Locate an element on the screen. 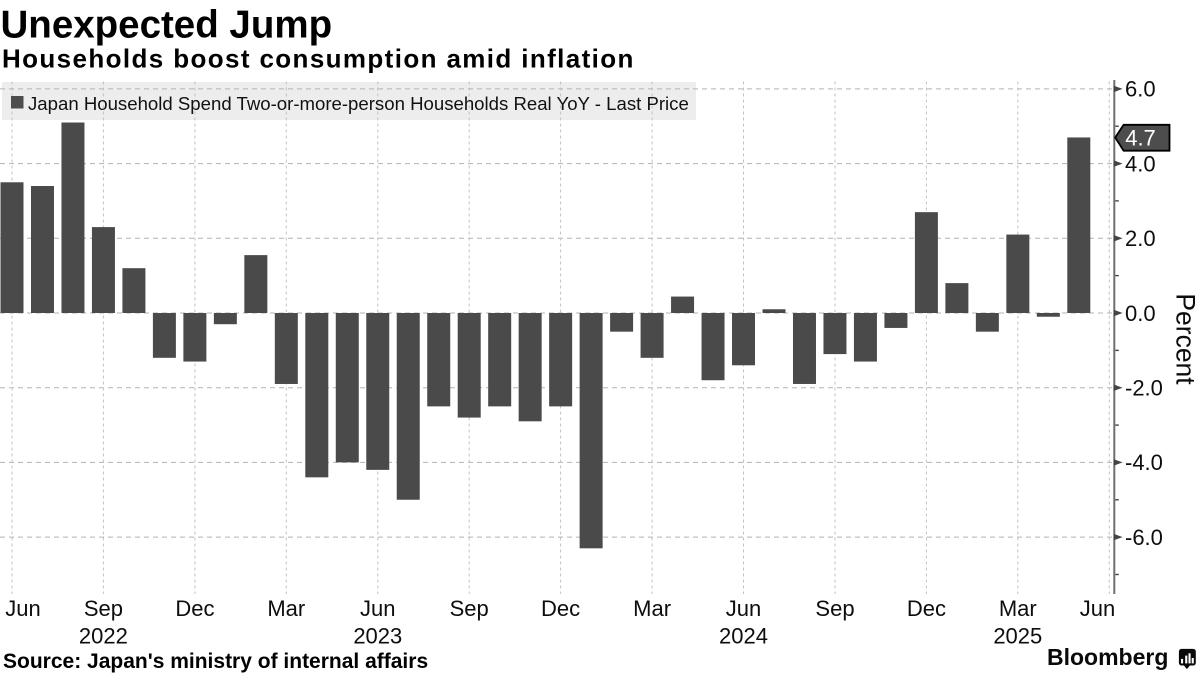  svg-text: 2022 is located at coordinates (103, 636).